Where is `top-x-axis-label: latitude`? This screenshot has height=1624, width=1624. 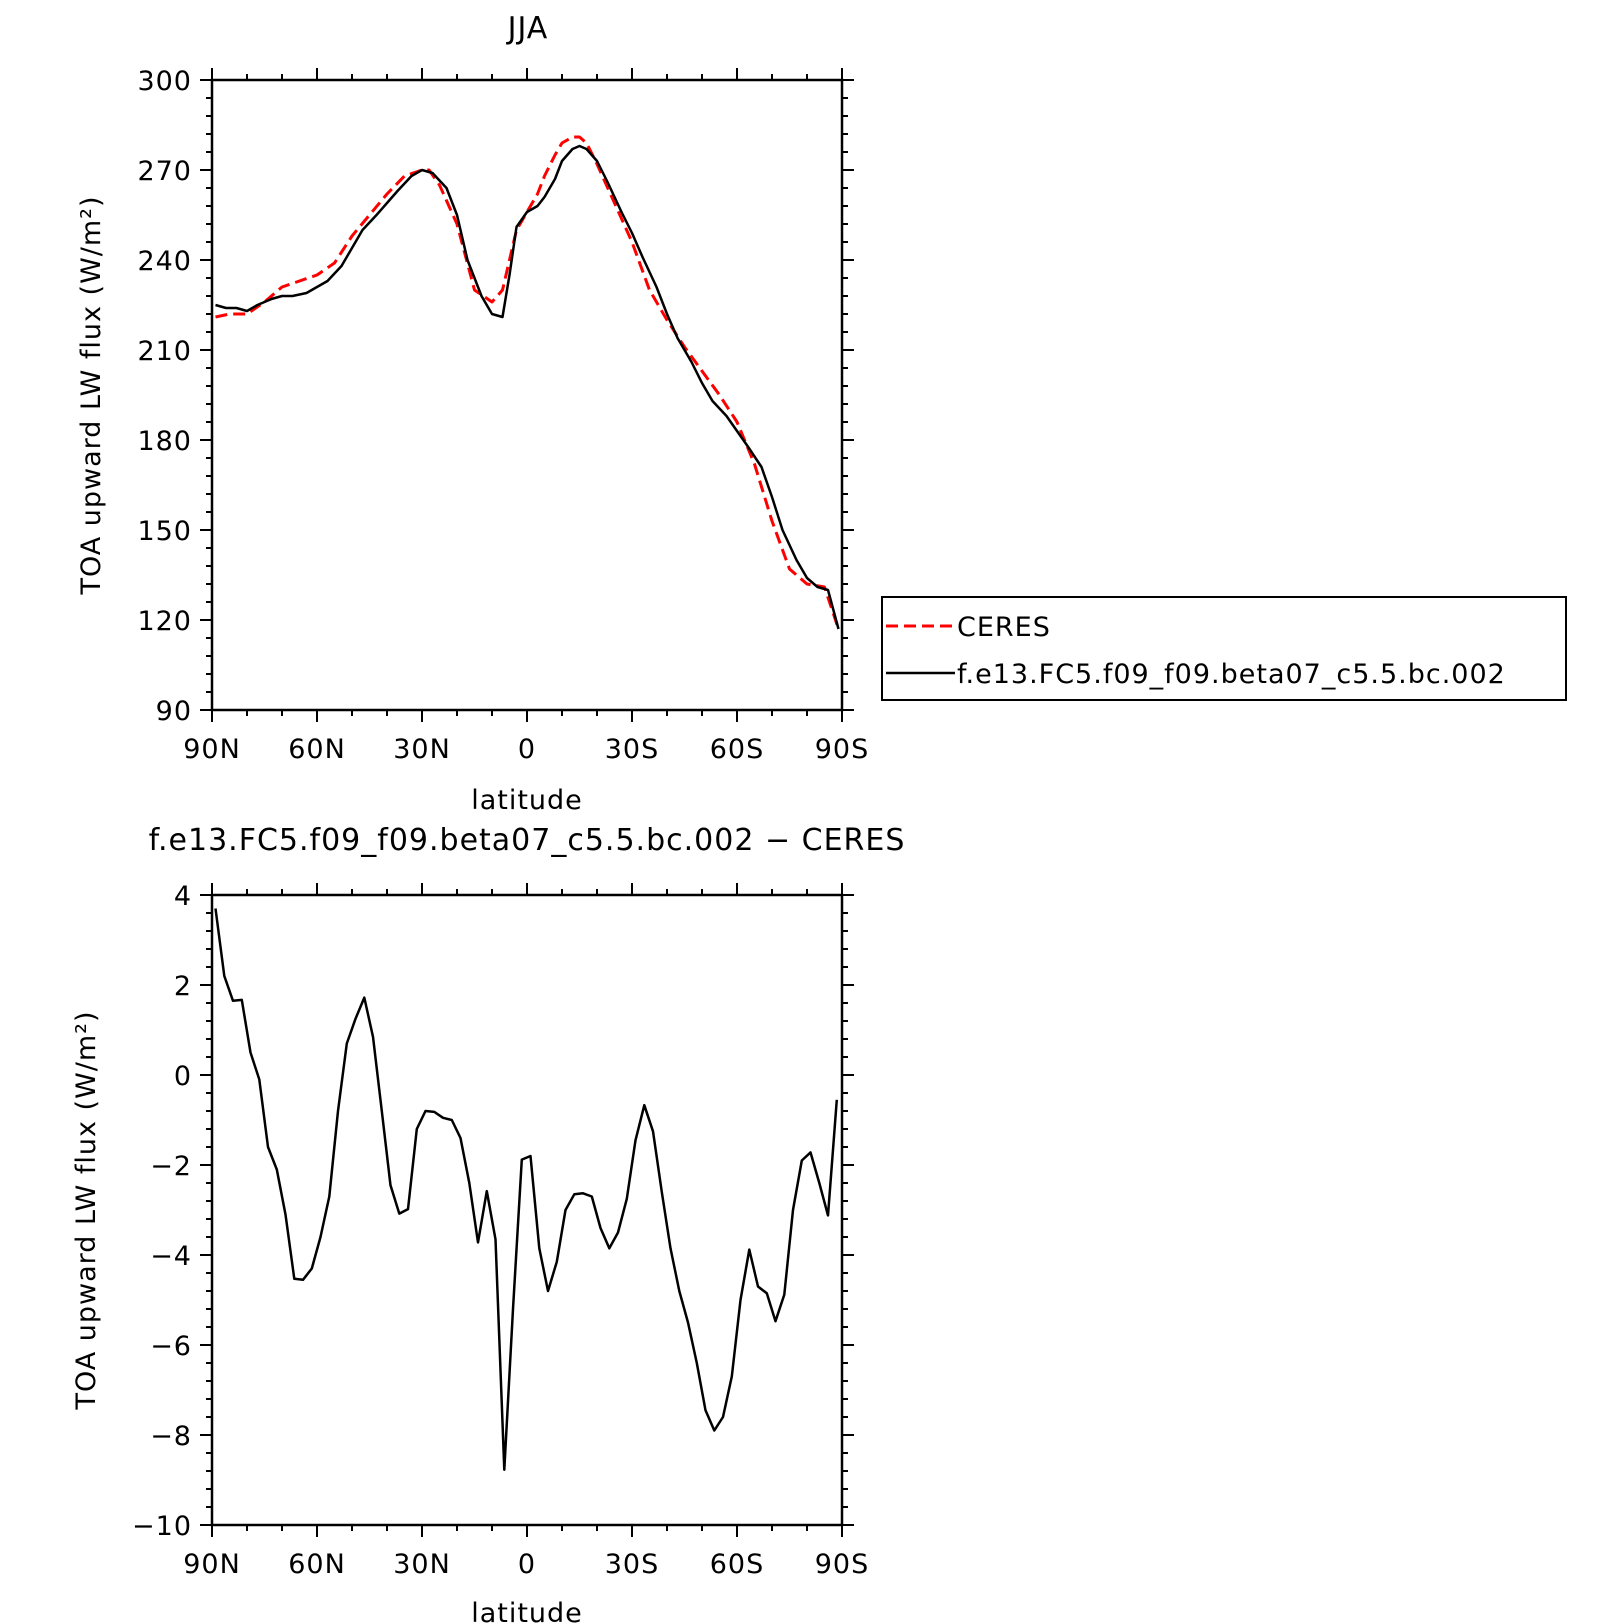 top-x-axis-label: latitude is located at coordinates (527, 800).